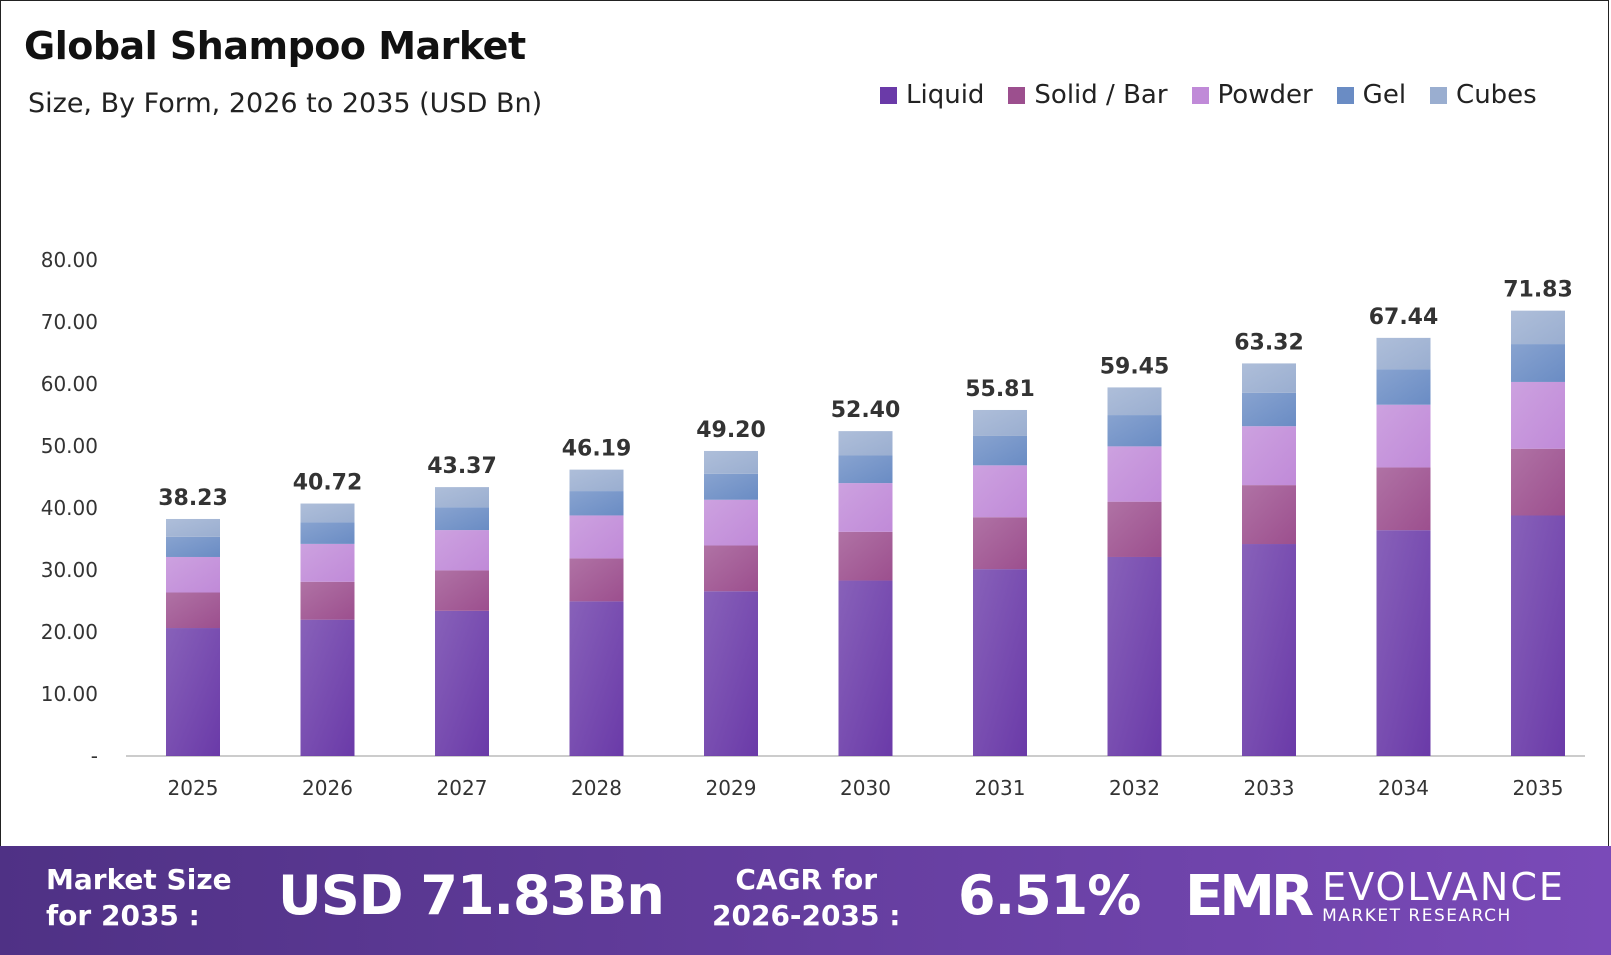 The height and width of the screenshot is (955, 1611). I want to click on logo-tagline: MARKET RESEARCH, so click(1417, 915).